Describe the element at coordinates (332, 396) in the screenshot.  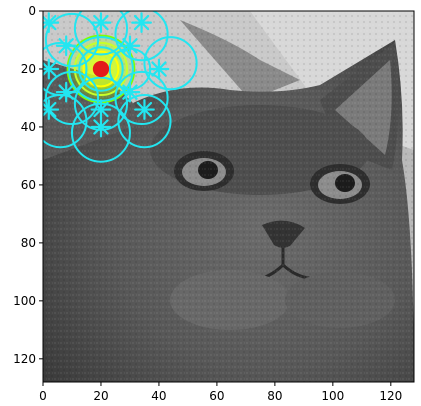
I see `x-tick-label: 100` at that location.